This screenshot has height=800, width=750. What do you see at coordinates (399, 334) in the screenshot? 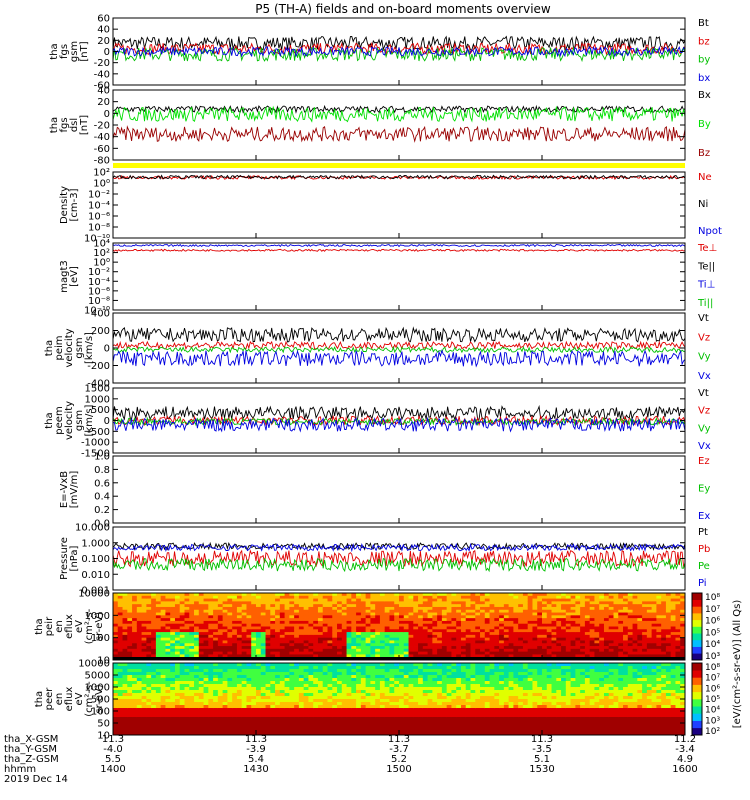
I see `series-Vt` at bounding box center [399, 334].